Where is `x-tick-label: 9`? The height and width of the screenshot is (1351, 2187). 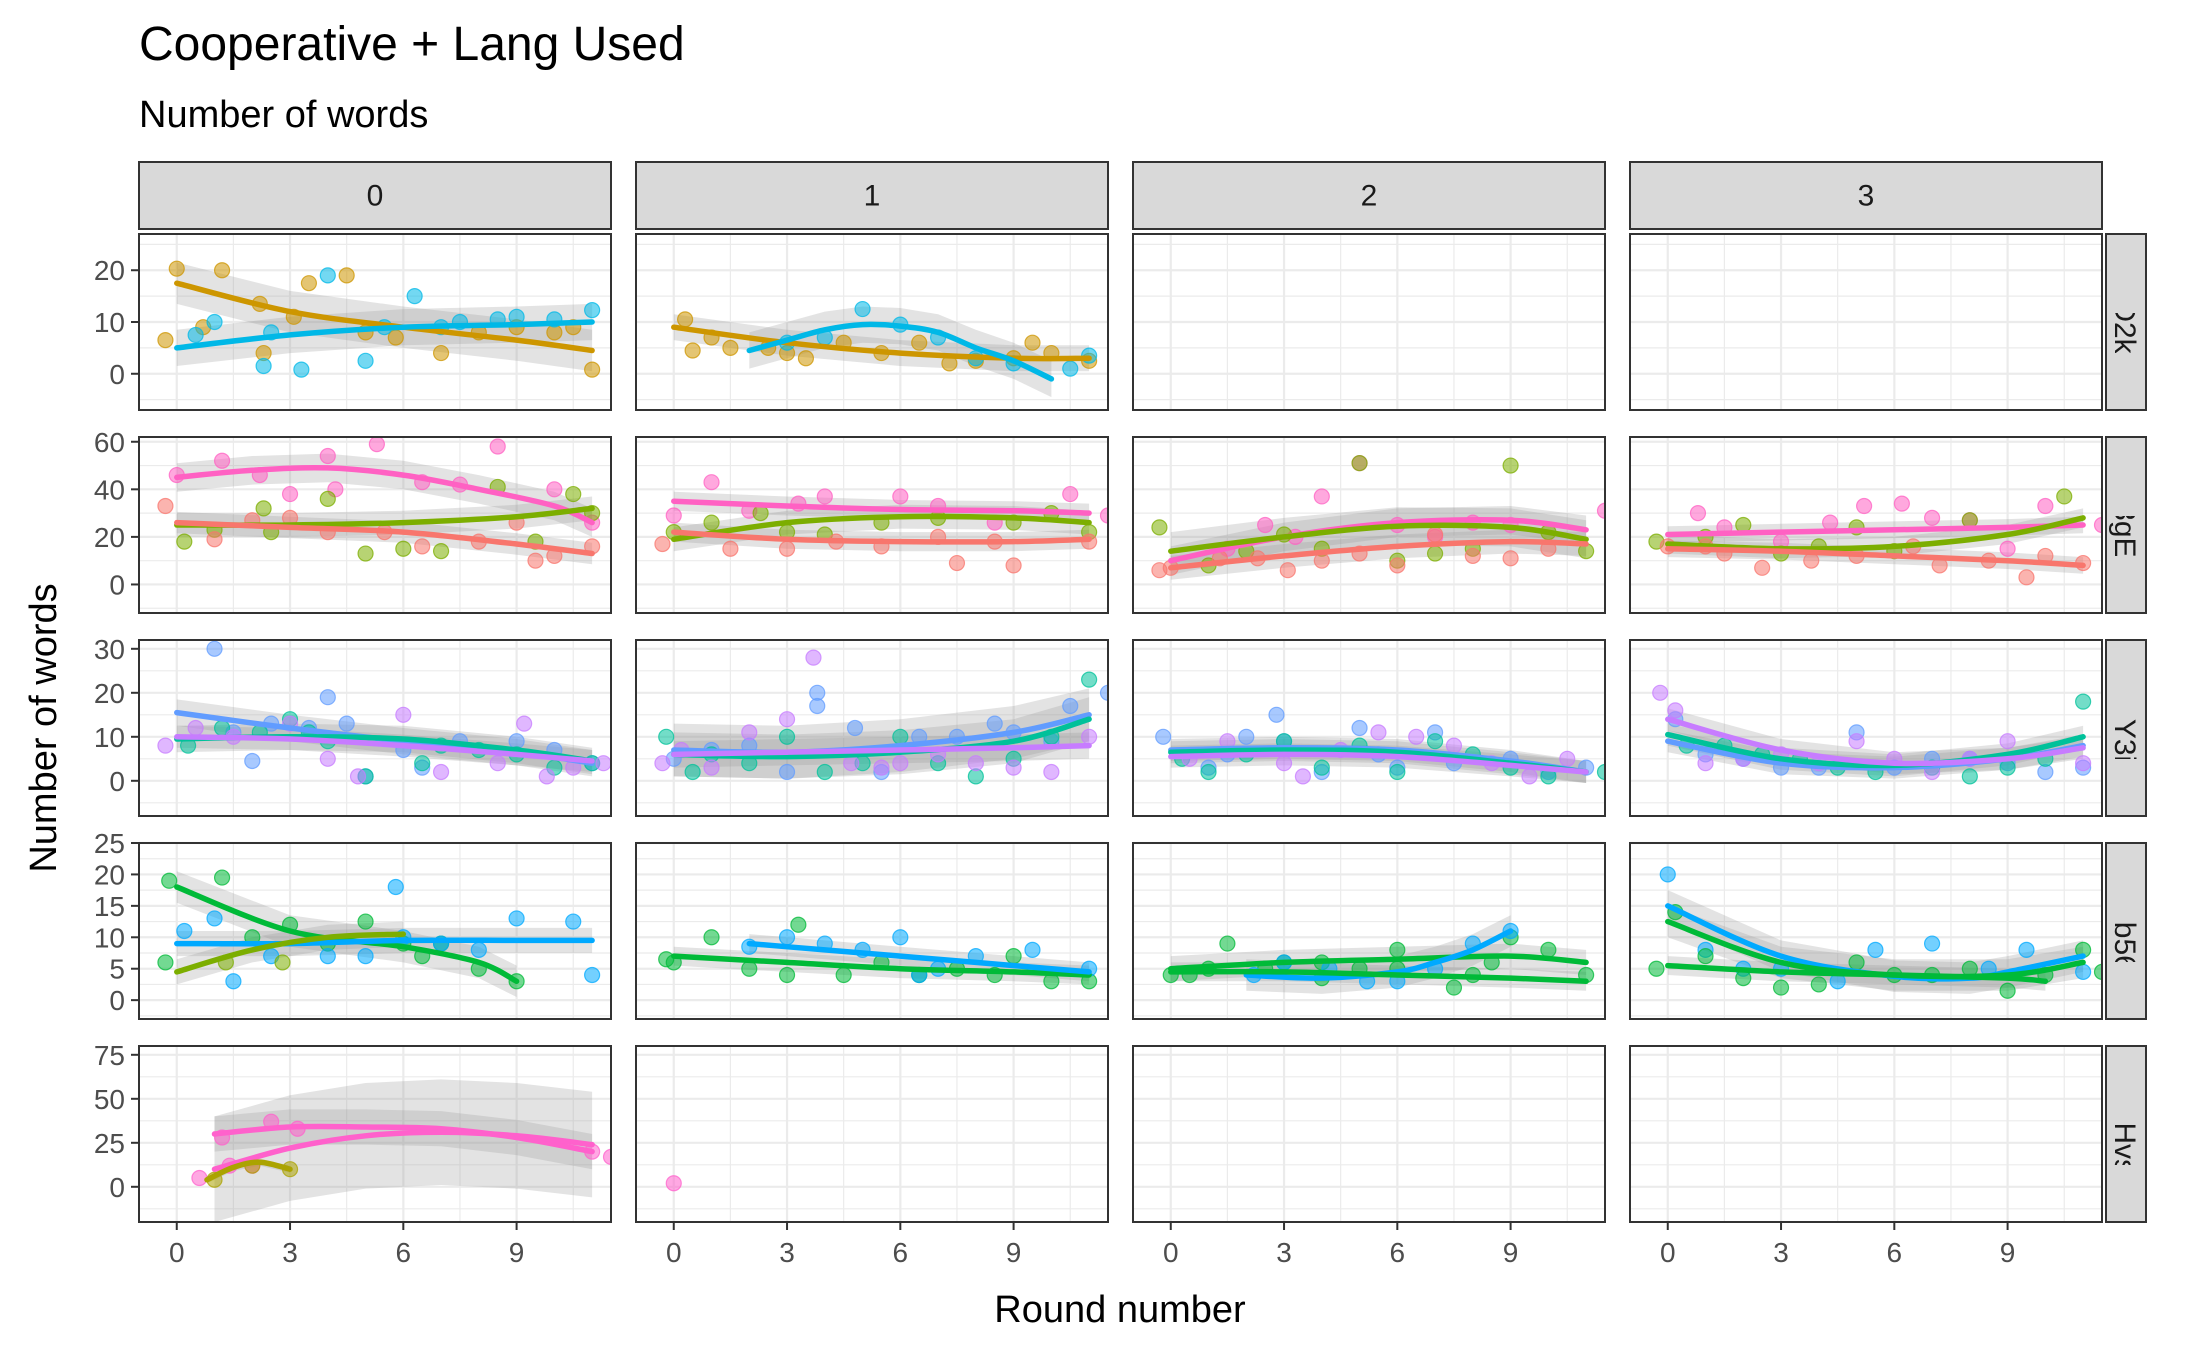 x-tick-label: 9 is located at coordinates (517, 1252).